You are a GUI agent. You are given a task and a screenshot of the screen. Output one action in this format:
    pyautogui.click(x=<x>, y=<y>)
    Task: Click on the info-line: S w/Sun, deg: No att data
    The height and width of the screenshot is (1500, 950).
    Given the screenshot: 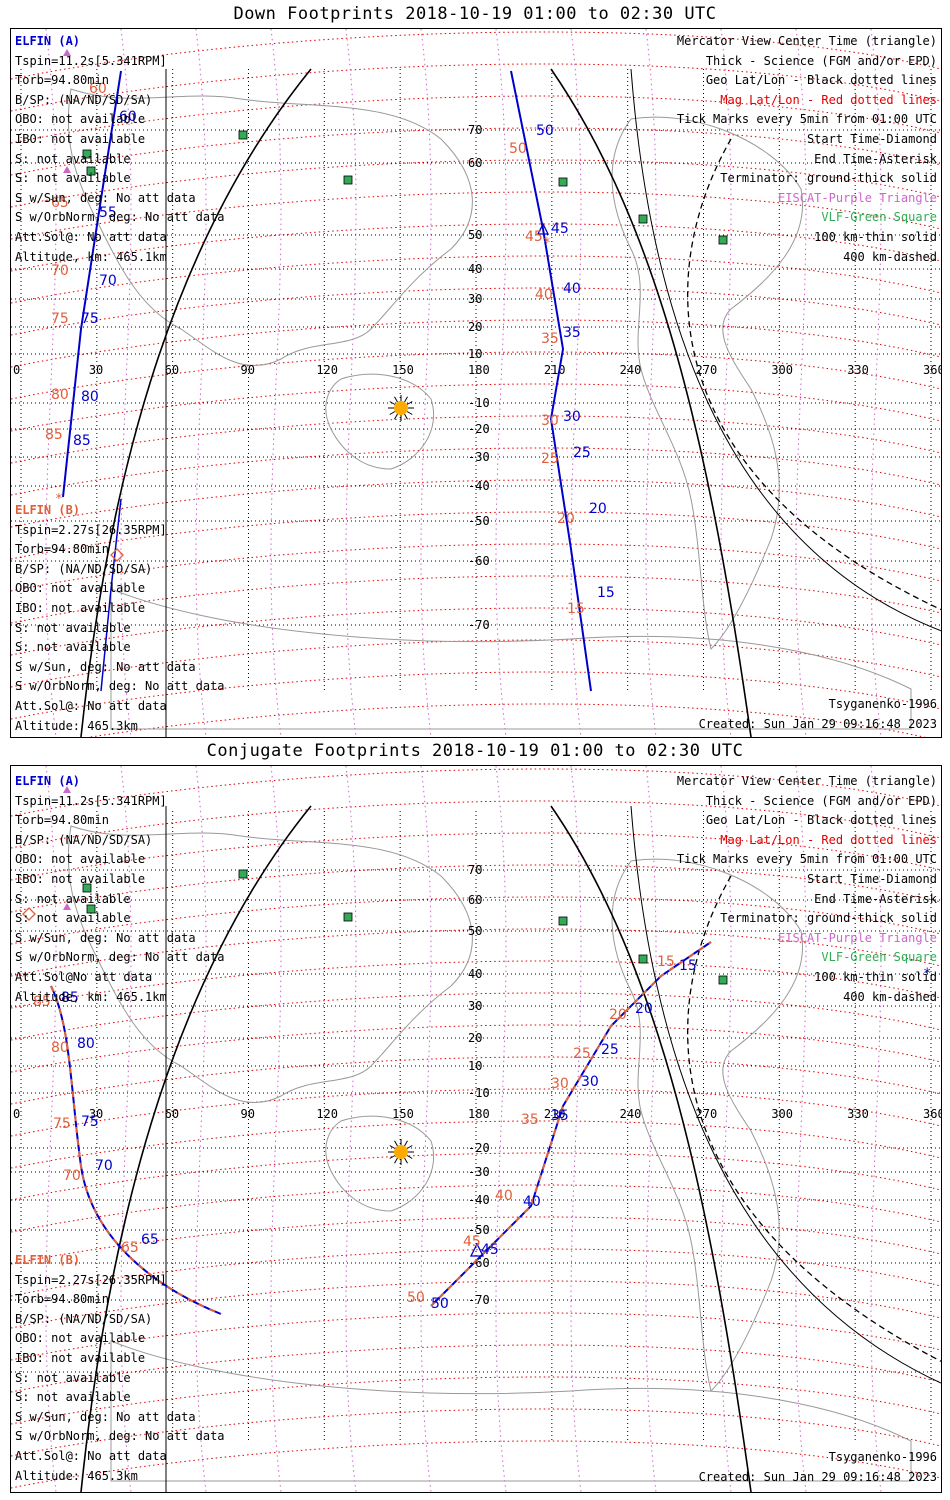 What is the action you would take?
    pyautogui.click(x=105, y=1416)
    